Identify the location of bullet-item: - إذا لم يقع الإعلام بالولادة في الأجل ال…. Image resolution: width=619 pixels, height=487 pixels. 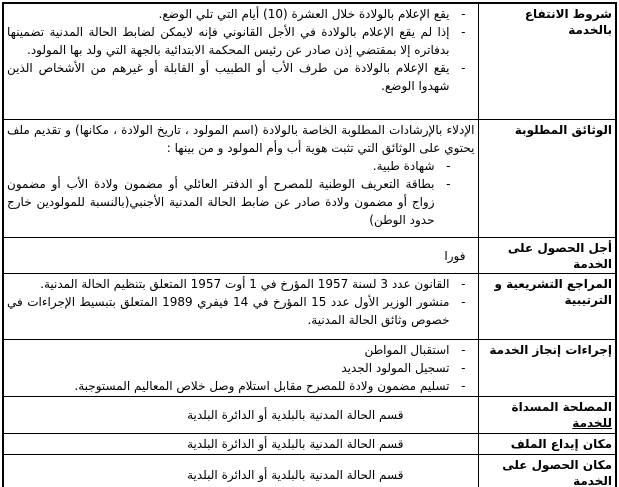
(241, 41).